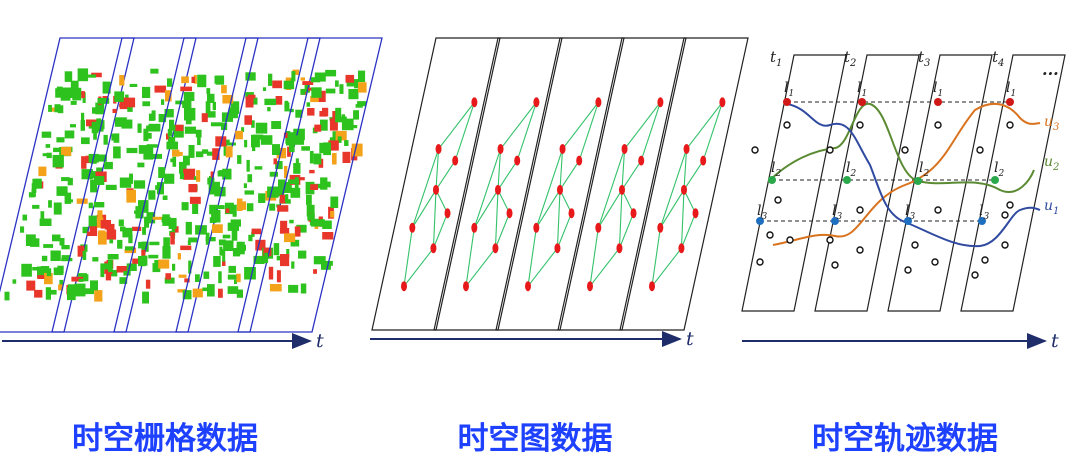  I want to click on user-label-u2: u2, so click(1051, 163).